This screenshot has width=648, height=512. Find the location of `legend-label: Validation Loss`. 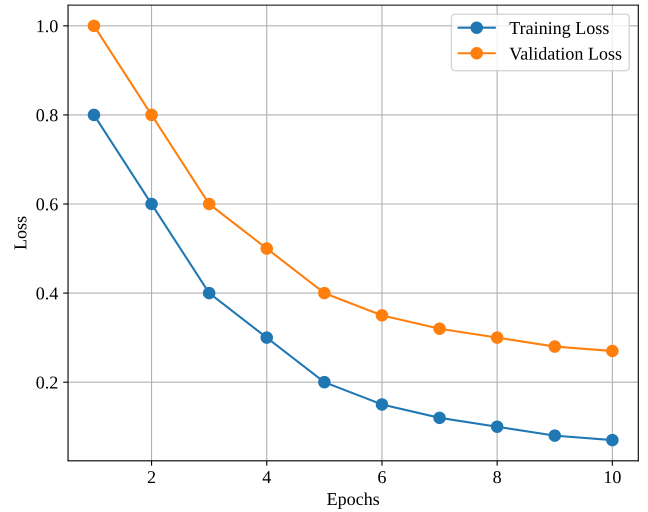

legend-label: Validation Loss is located at coordinates (565, 53).